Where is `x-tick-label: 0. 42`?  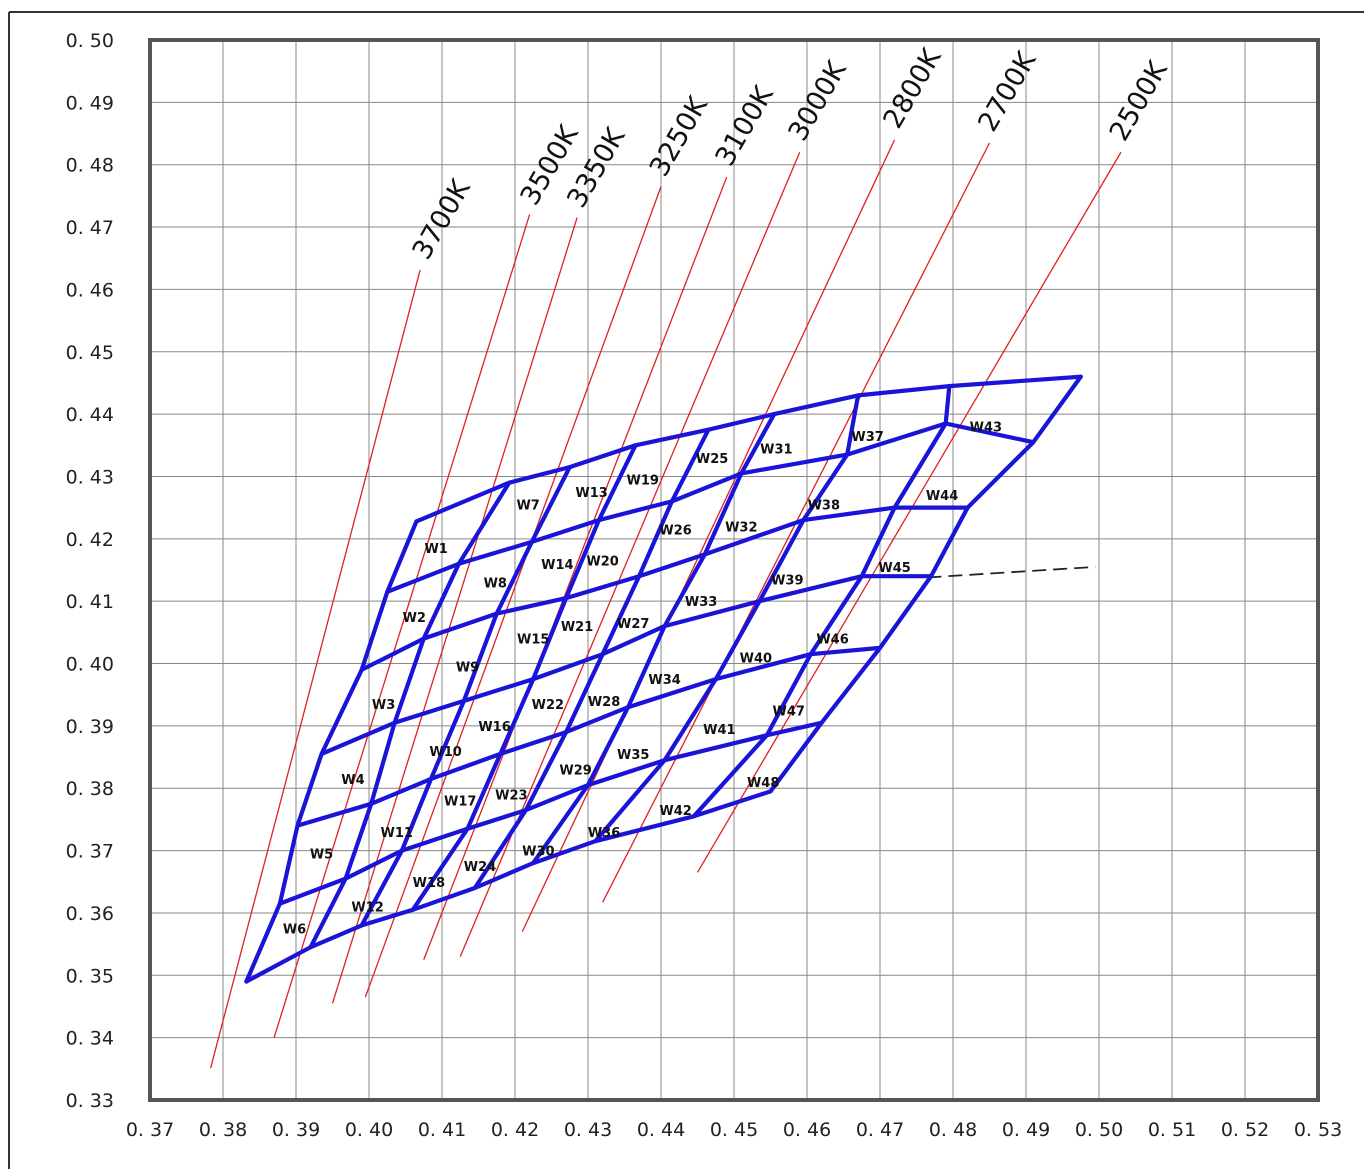 x-tick-label: 0. 42 is located at coordinates (515, 1130).